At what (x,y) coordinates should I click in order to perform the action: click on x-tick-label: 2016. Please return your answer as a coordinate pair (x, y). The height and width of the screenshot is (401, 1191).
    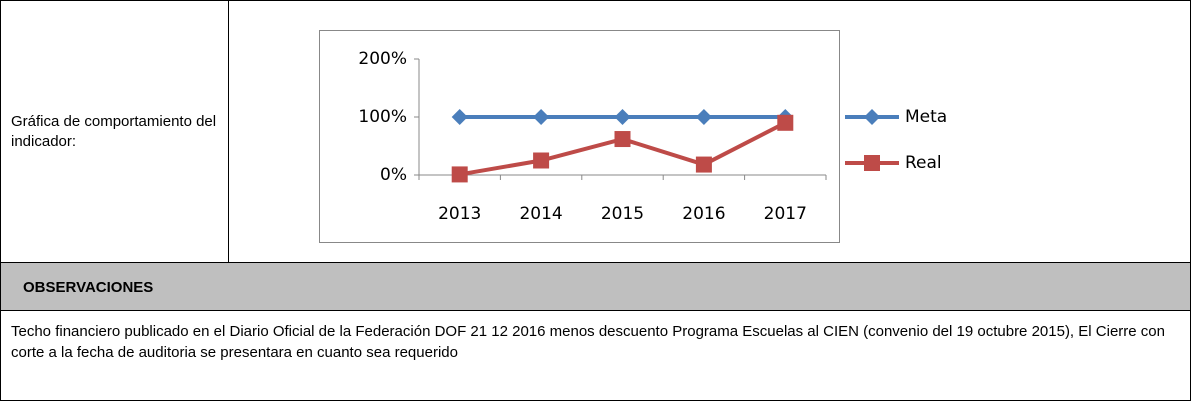
    Looking at the image, I should click on (703, 214).